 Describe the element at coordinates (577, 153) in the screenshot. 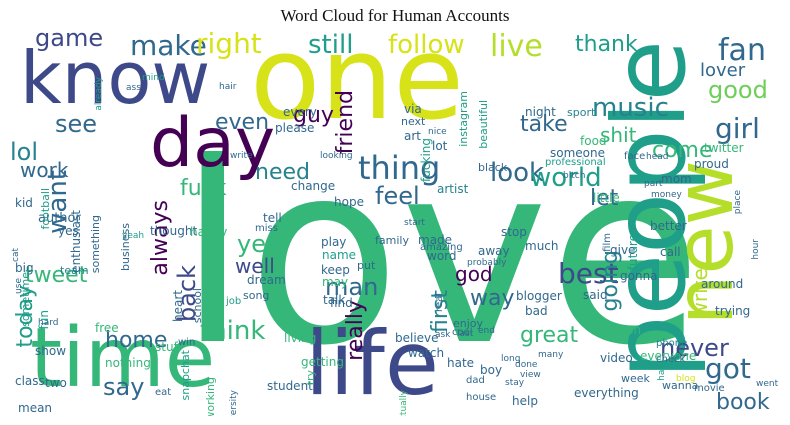

I see `cloud-word-someone: someone` at that location.